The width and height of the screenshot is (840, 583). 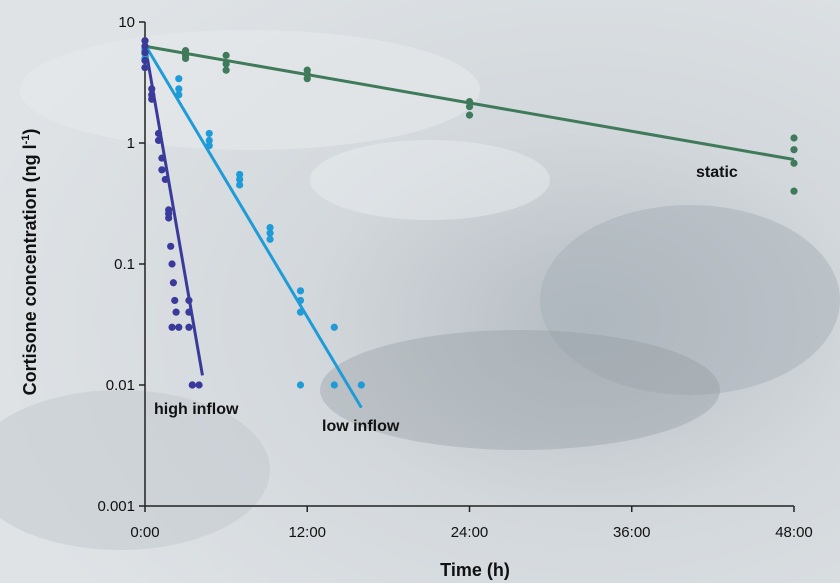 I want to click on x-tick-label: 24:00, so click(x=470, y=532).